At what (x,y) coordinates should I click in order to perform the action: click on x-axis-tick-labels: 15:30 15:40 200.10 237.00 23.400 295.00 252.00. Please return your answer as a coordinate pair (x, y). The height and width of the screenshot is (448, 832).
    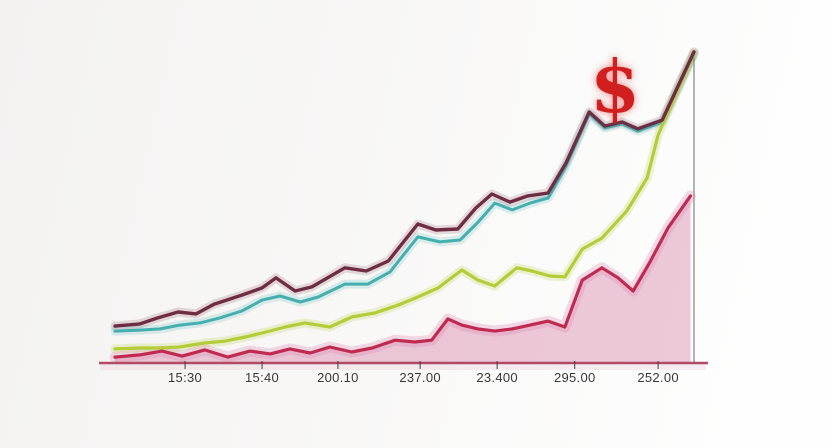
    Looking at the image, I should click on (423, 377).